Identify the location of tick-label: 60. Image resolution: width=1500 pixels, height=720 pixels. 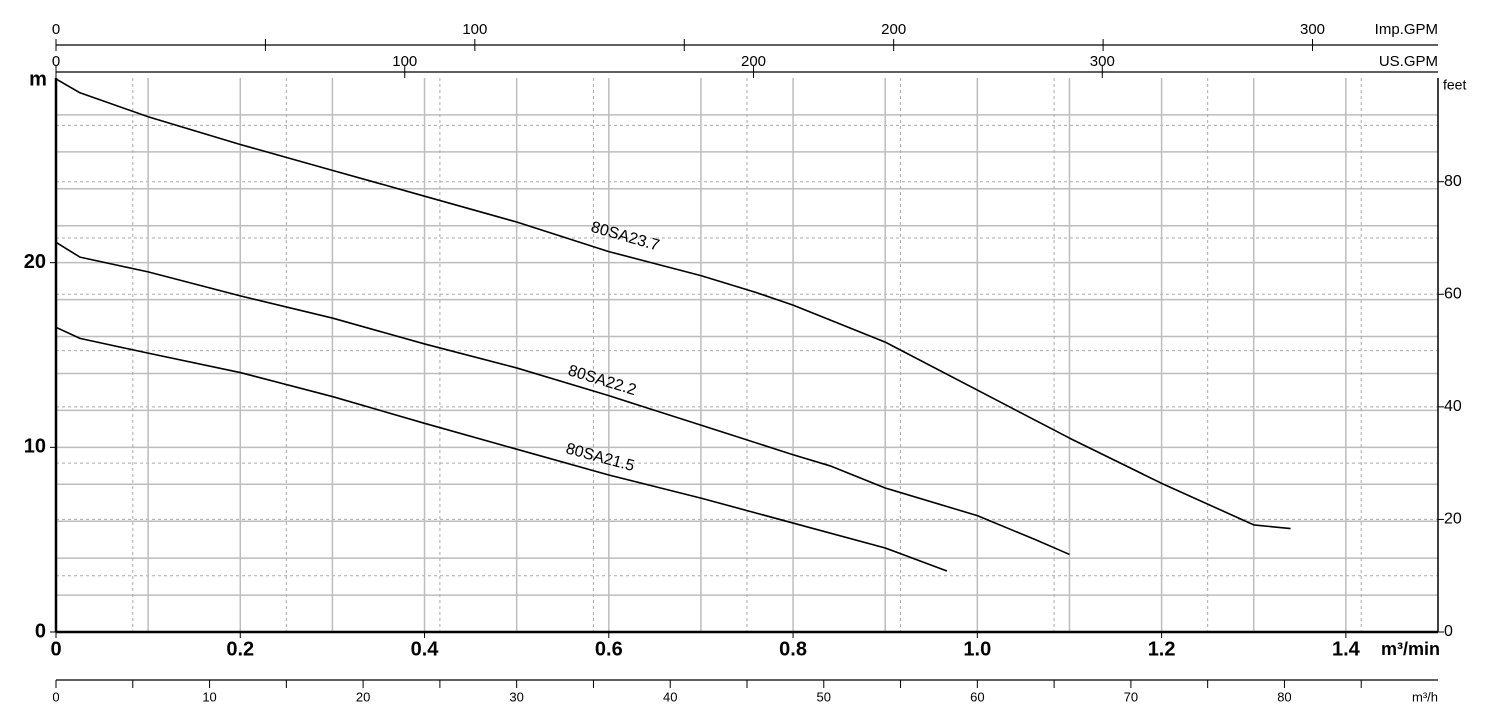
(977, 696).